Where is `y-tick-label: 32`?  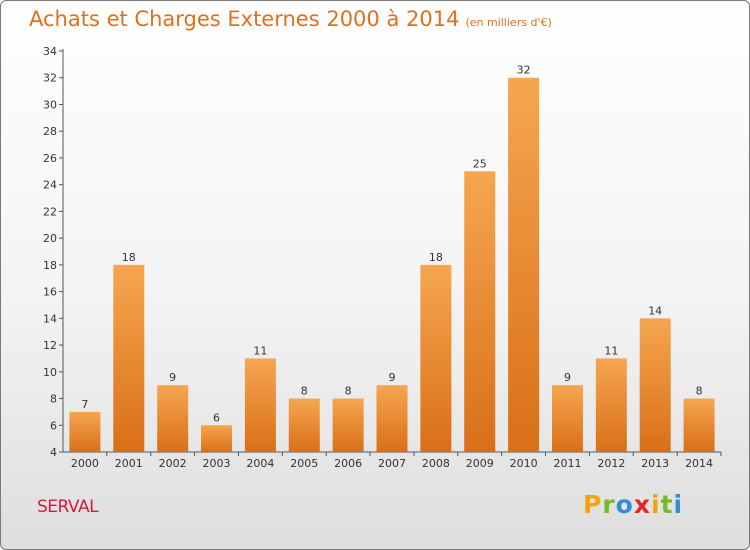 y-tick-label: 32 is located at coordinates (50, 78).